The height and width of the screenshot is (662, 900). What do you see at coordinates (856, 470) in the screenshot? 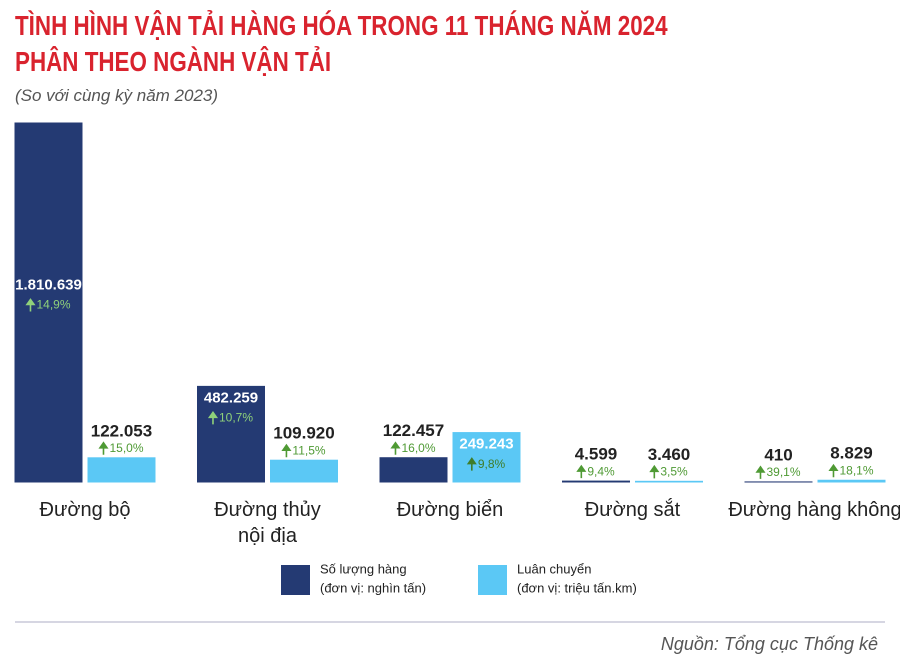
I see `growth-label: 18,1%` at bounding box center [856, 470].